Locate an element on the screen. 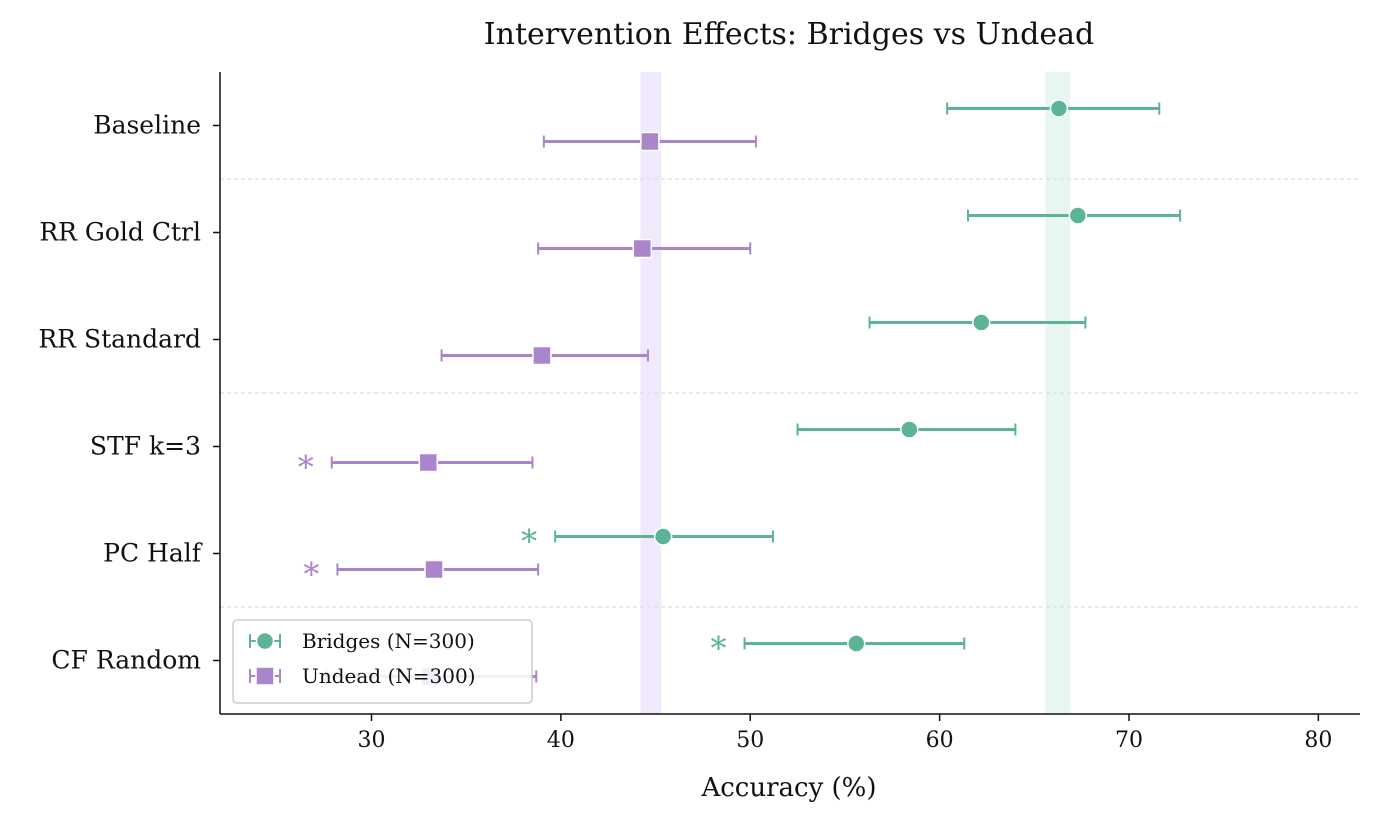 This screenshot has width=1379, height=824. x-tick-label: 50 is located at coordinates (750, 740).